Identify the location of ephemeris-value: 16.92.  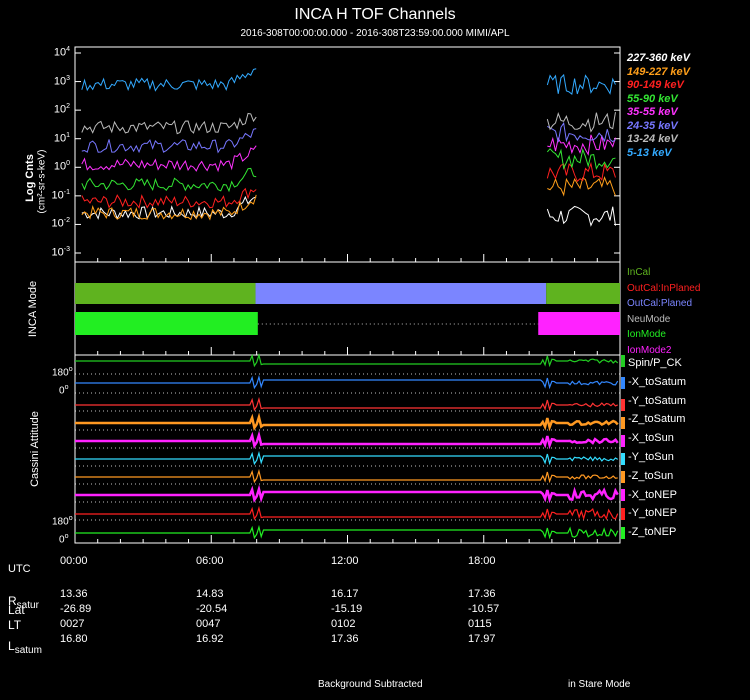
(210, 639).